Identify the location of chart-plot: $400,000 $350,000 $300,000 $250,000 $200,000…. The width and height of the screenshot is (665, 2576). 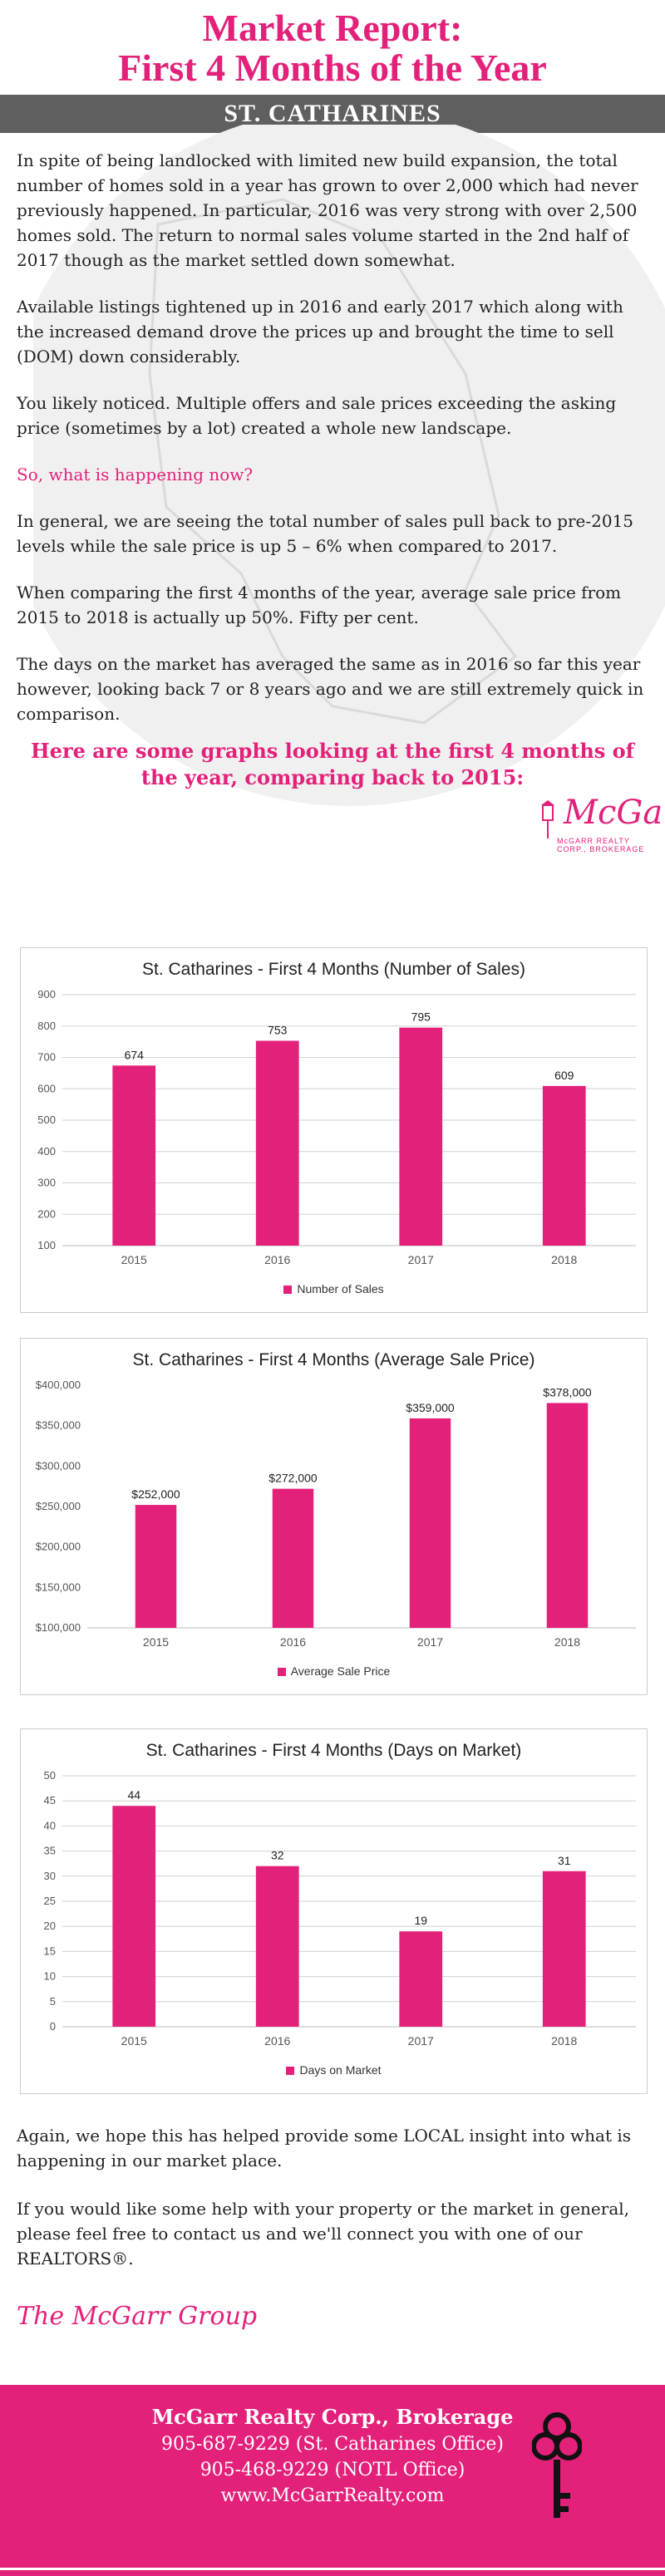
(336, 1514).